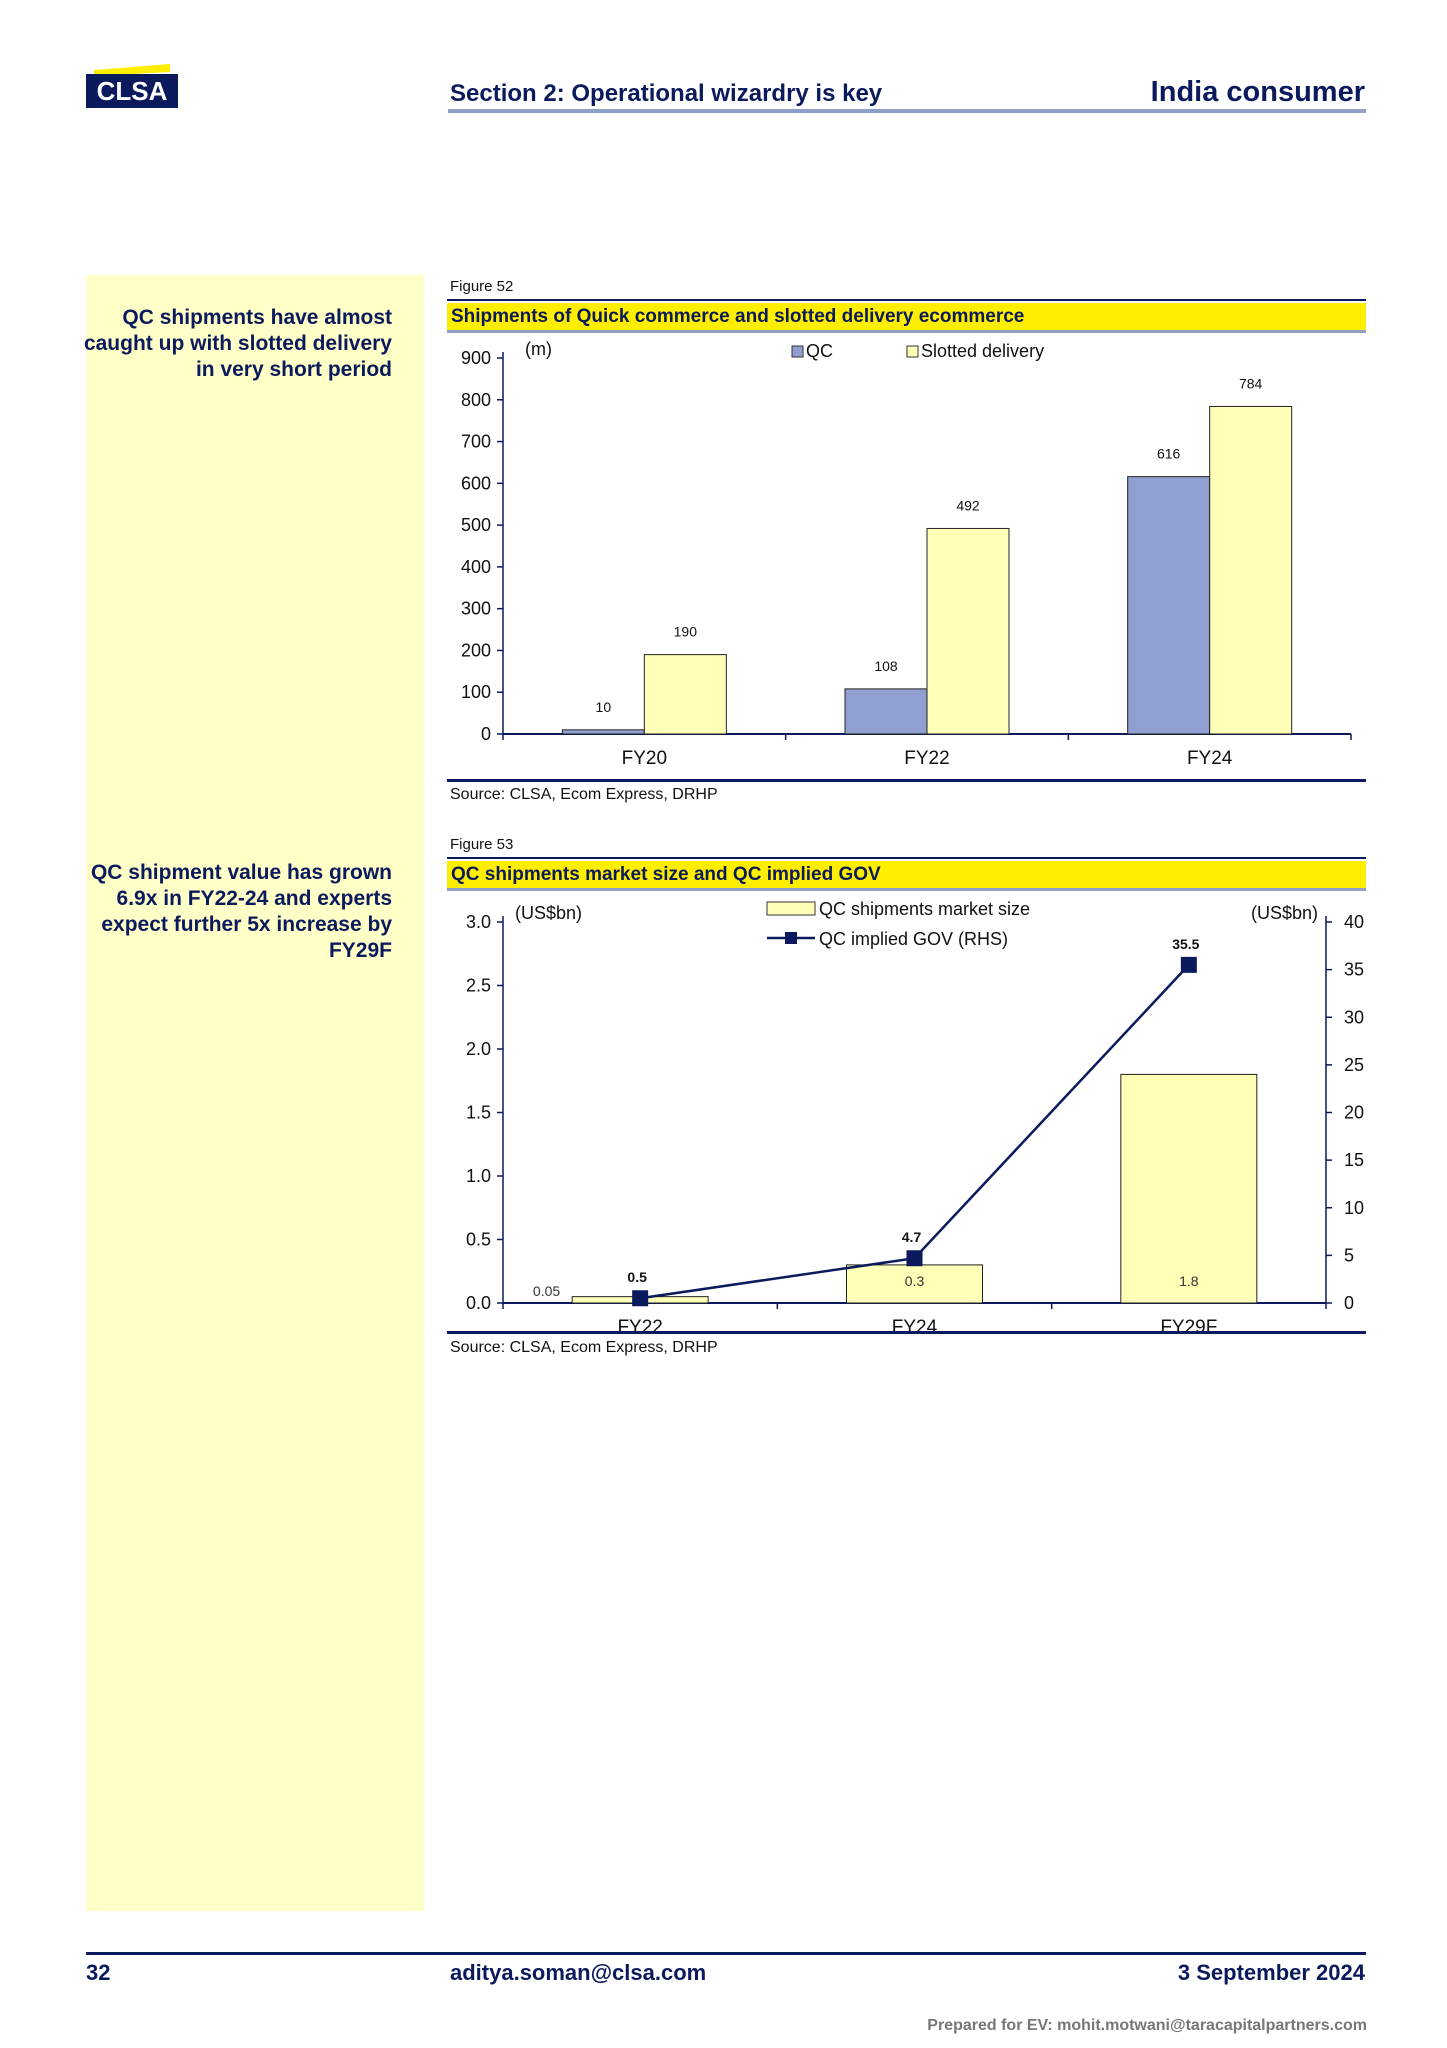 The width and height of the screenshot is (1447, 2048). What do you see at coordinates (476, 483) in the screenshot?
I see `y-tick-label: 600` at bounding box center [476, 483].